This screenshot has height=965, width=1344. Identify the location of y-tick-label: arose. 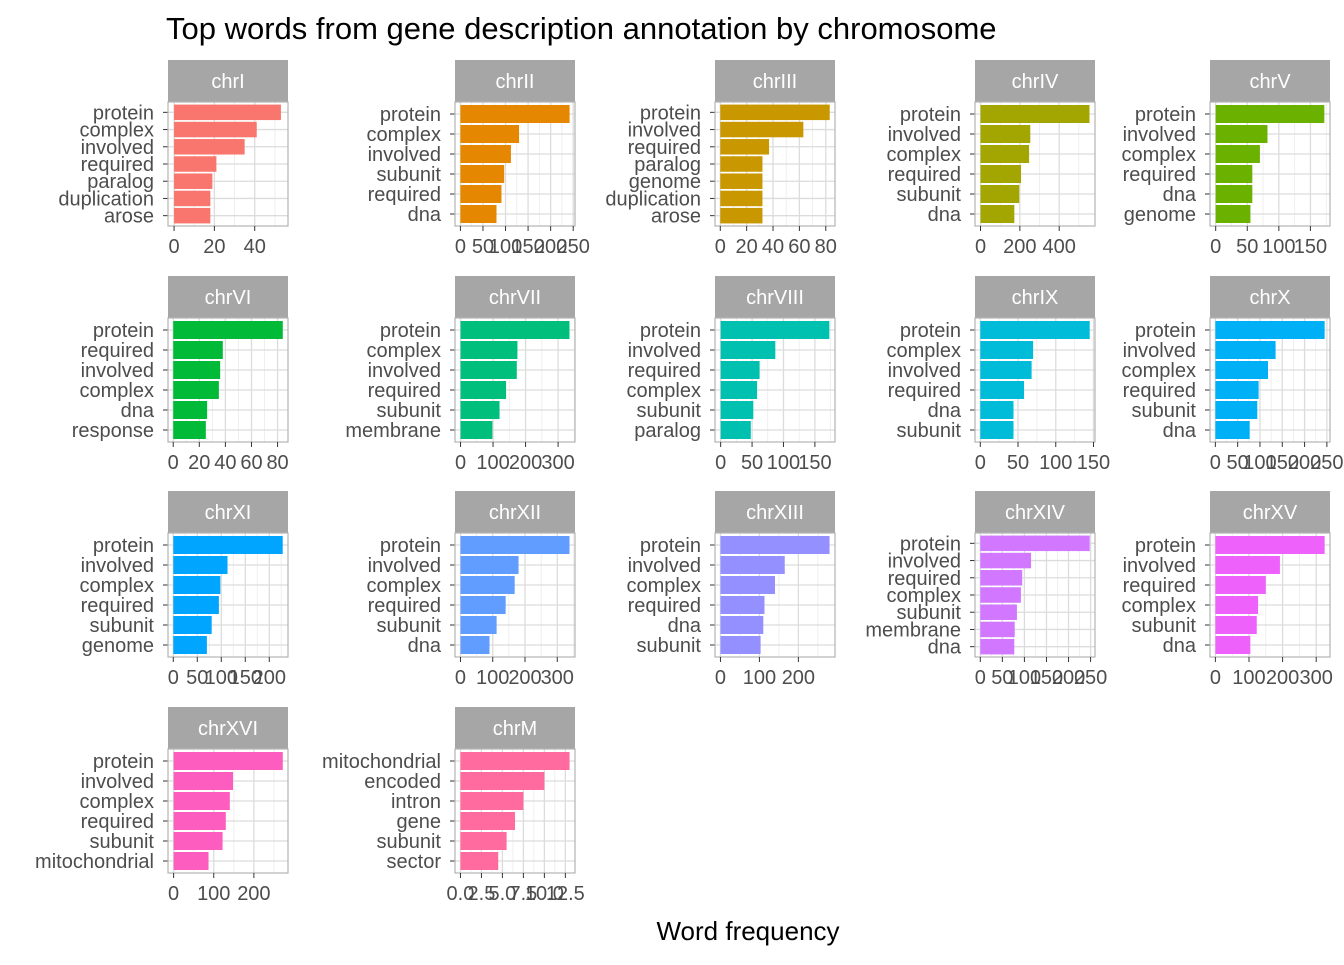
(676, 217).